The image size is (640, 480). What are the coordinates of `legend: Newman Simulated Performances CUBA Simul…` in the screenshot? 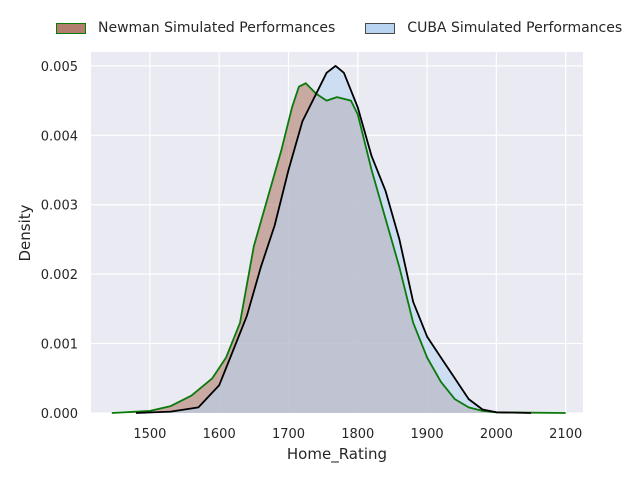 It's located at (339, 28).